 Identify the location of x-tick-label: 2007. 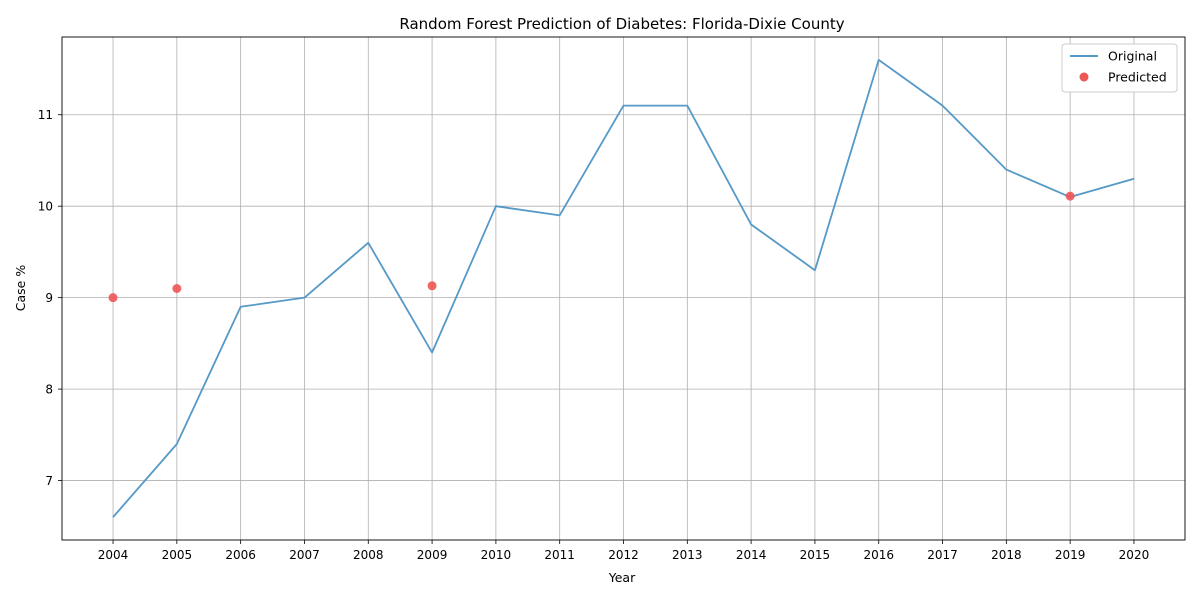
(304, 555).